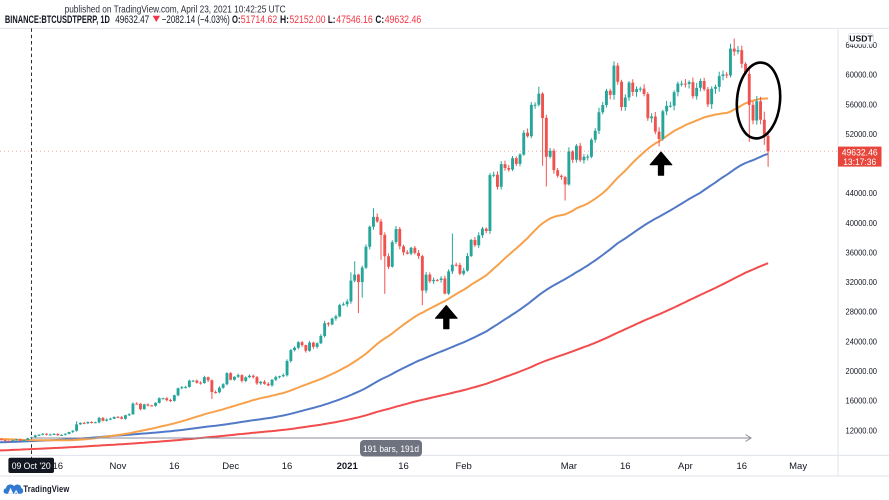 Image resolution: width=889 pixels, height=500 pixels. What do you see at coordinates (354, 20) in the screenshot?
I see `svg-text: 47546.16` at bounding box center [354, 20].